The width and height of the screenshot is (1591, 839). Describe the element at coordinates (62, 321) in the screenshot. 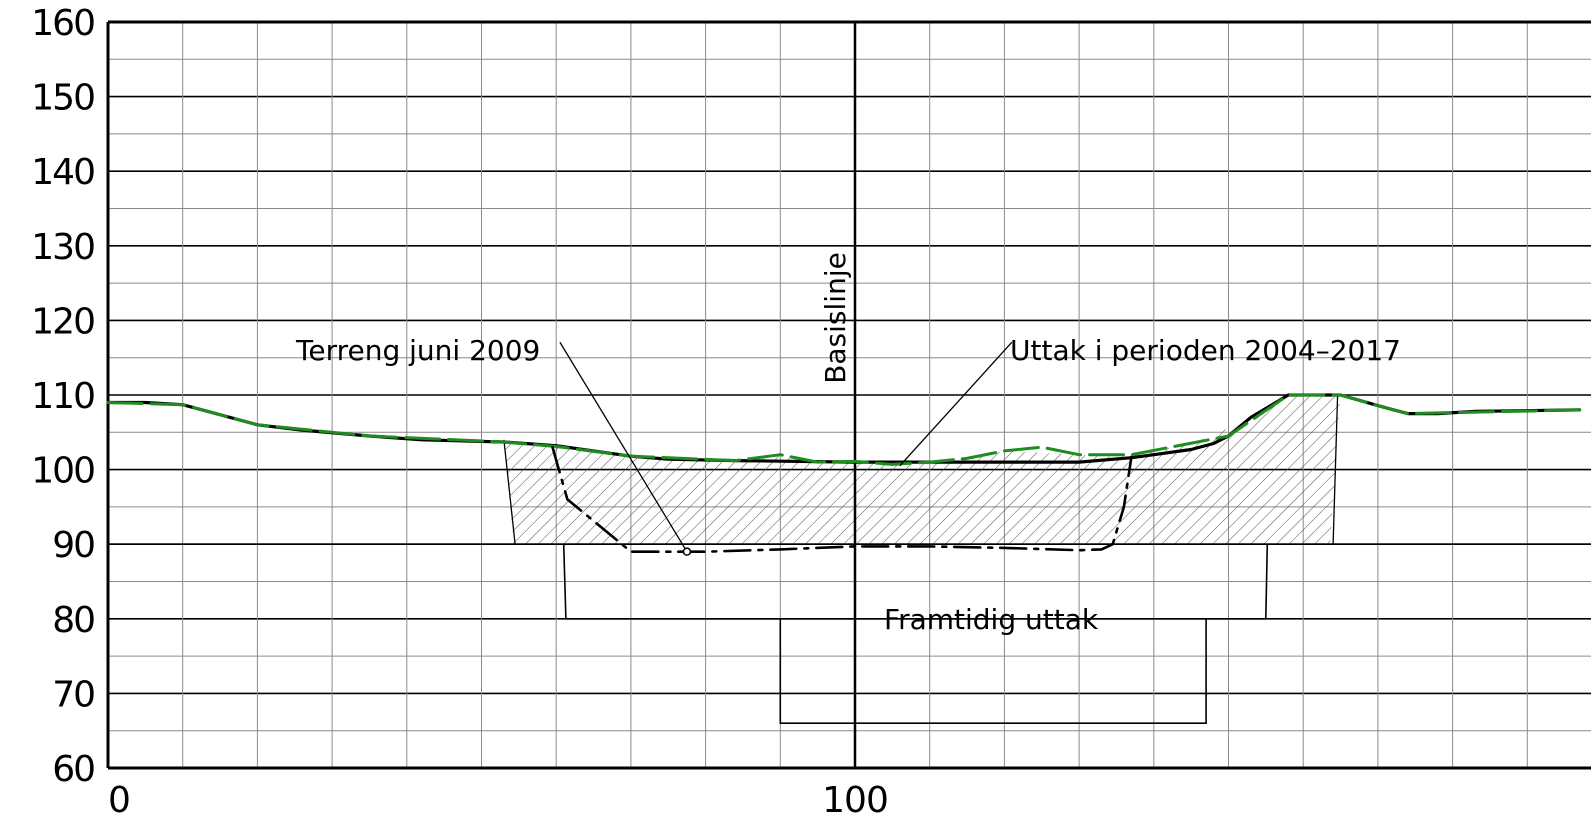

I see `y-tick-label: 120` at that location.